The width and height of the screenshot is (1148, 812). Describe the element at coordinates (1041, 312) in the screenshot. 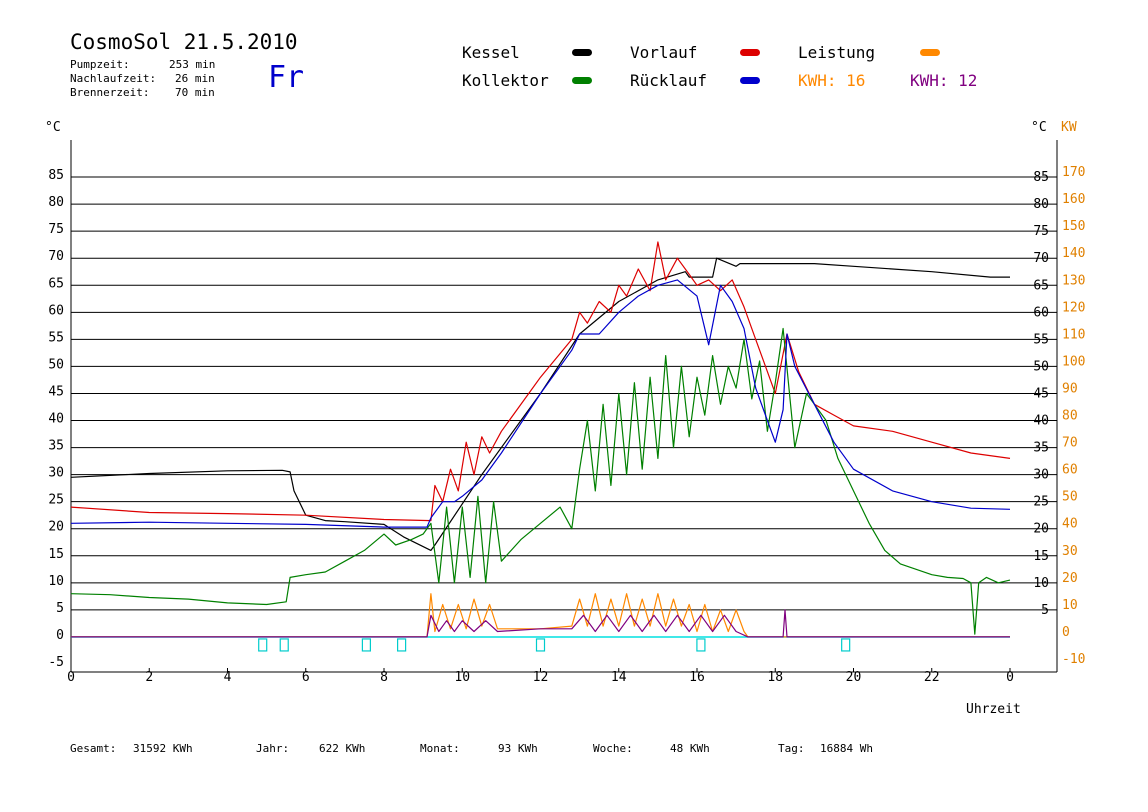

I see `y-tick-right-c: 60` at that location.